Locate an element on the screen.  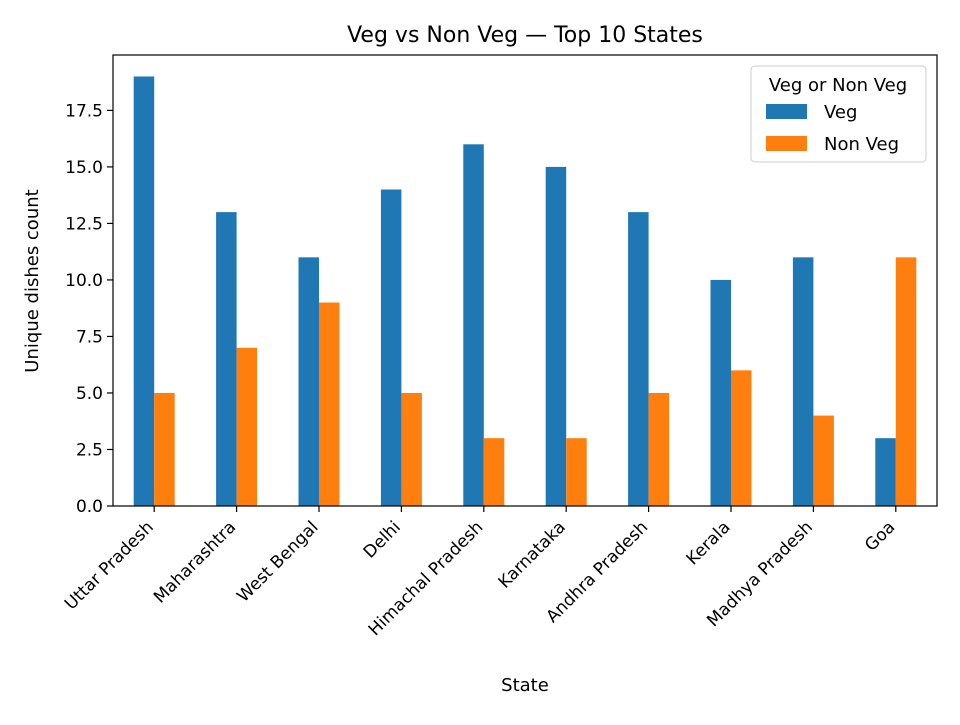
legend: Veg or Non Veg Veg Non Veg is located at coordinates (838, 114).